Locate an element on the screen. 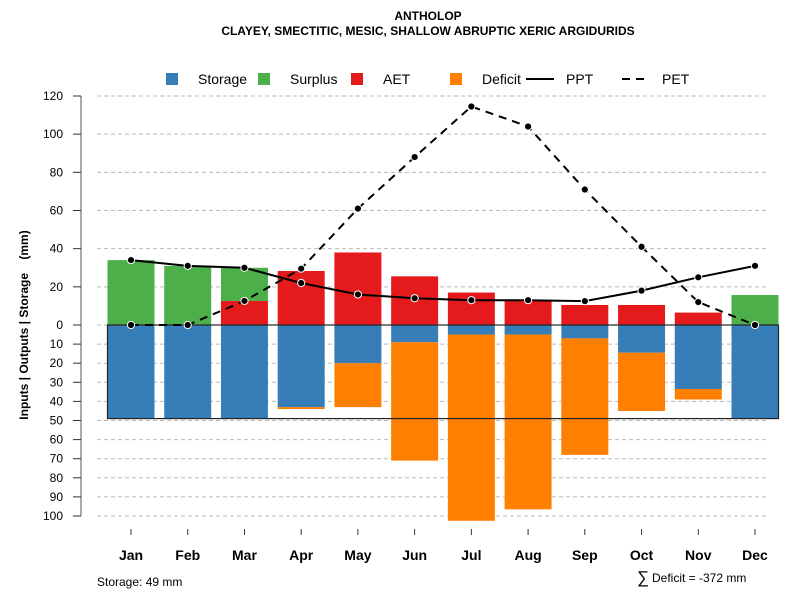 The height and width of the screenshot is (600, 800). x-tick-label: Aug is located at coordinates (527, 555).